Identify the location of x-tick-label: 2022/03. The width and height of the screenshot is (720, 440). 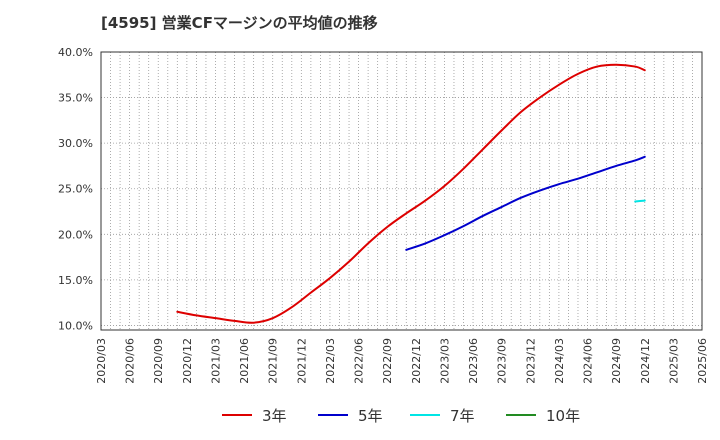
(330, 361).